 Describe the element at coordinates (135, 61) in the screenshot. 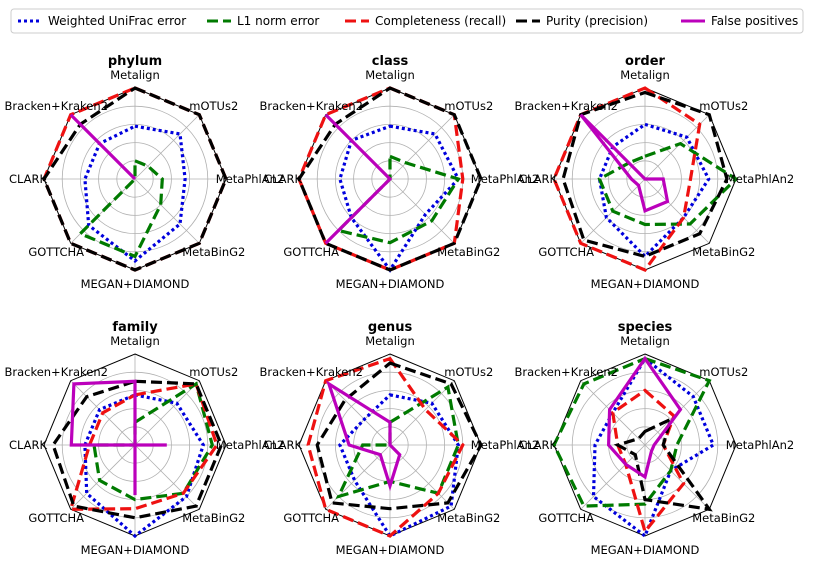

I see `panel-title: phylum` at that location.